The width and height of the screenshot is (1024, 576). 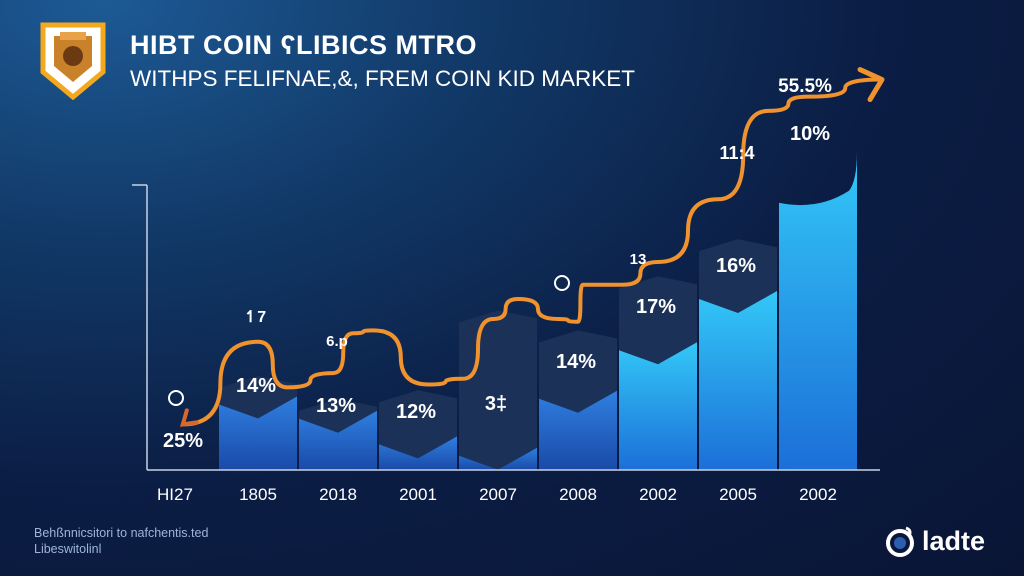 What do you see at coordinates (805, 86) in the screenshot?
I see `trend-annotation: 55.5%` at bounding box center [805, 86].